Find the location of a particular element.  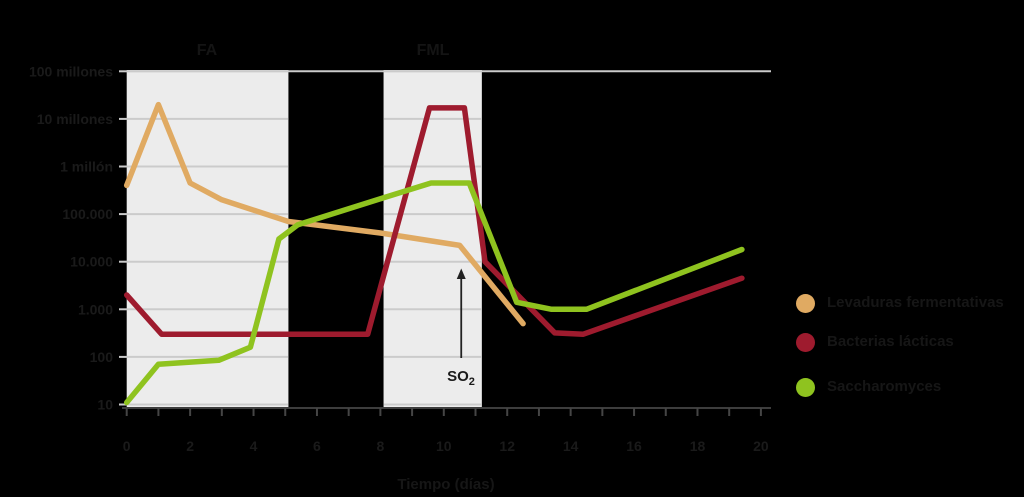

legend-dot-saccharomyces is located at coordinates (805, 387).